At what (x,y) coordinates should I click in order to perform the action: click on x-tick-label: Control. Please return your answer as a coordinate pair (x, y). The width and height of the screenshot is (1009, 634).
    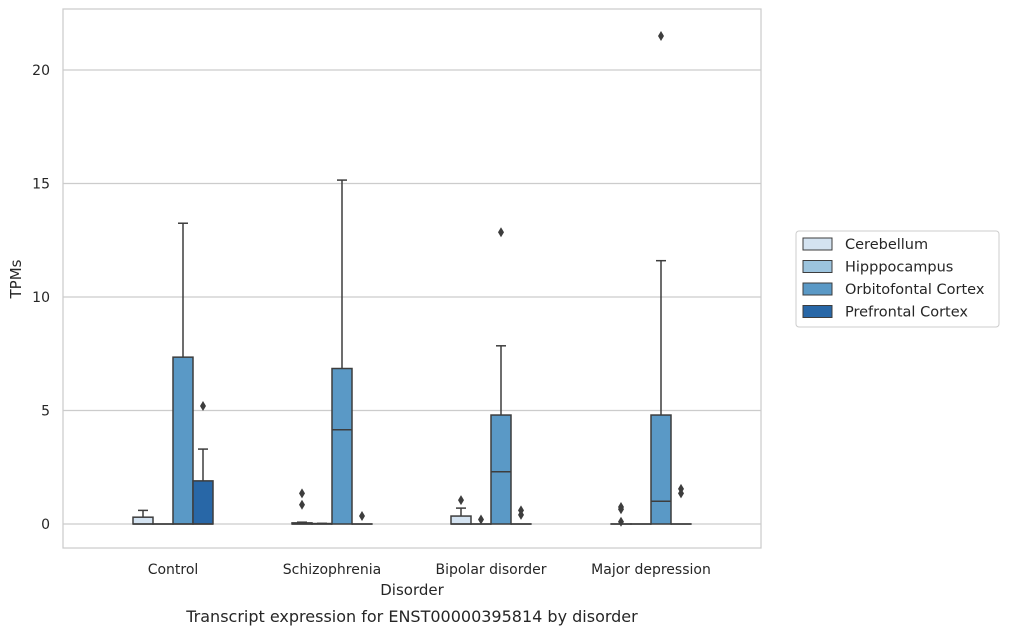
    Looking at the image, I should click on (173, 570).